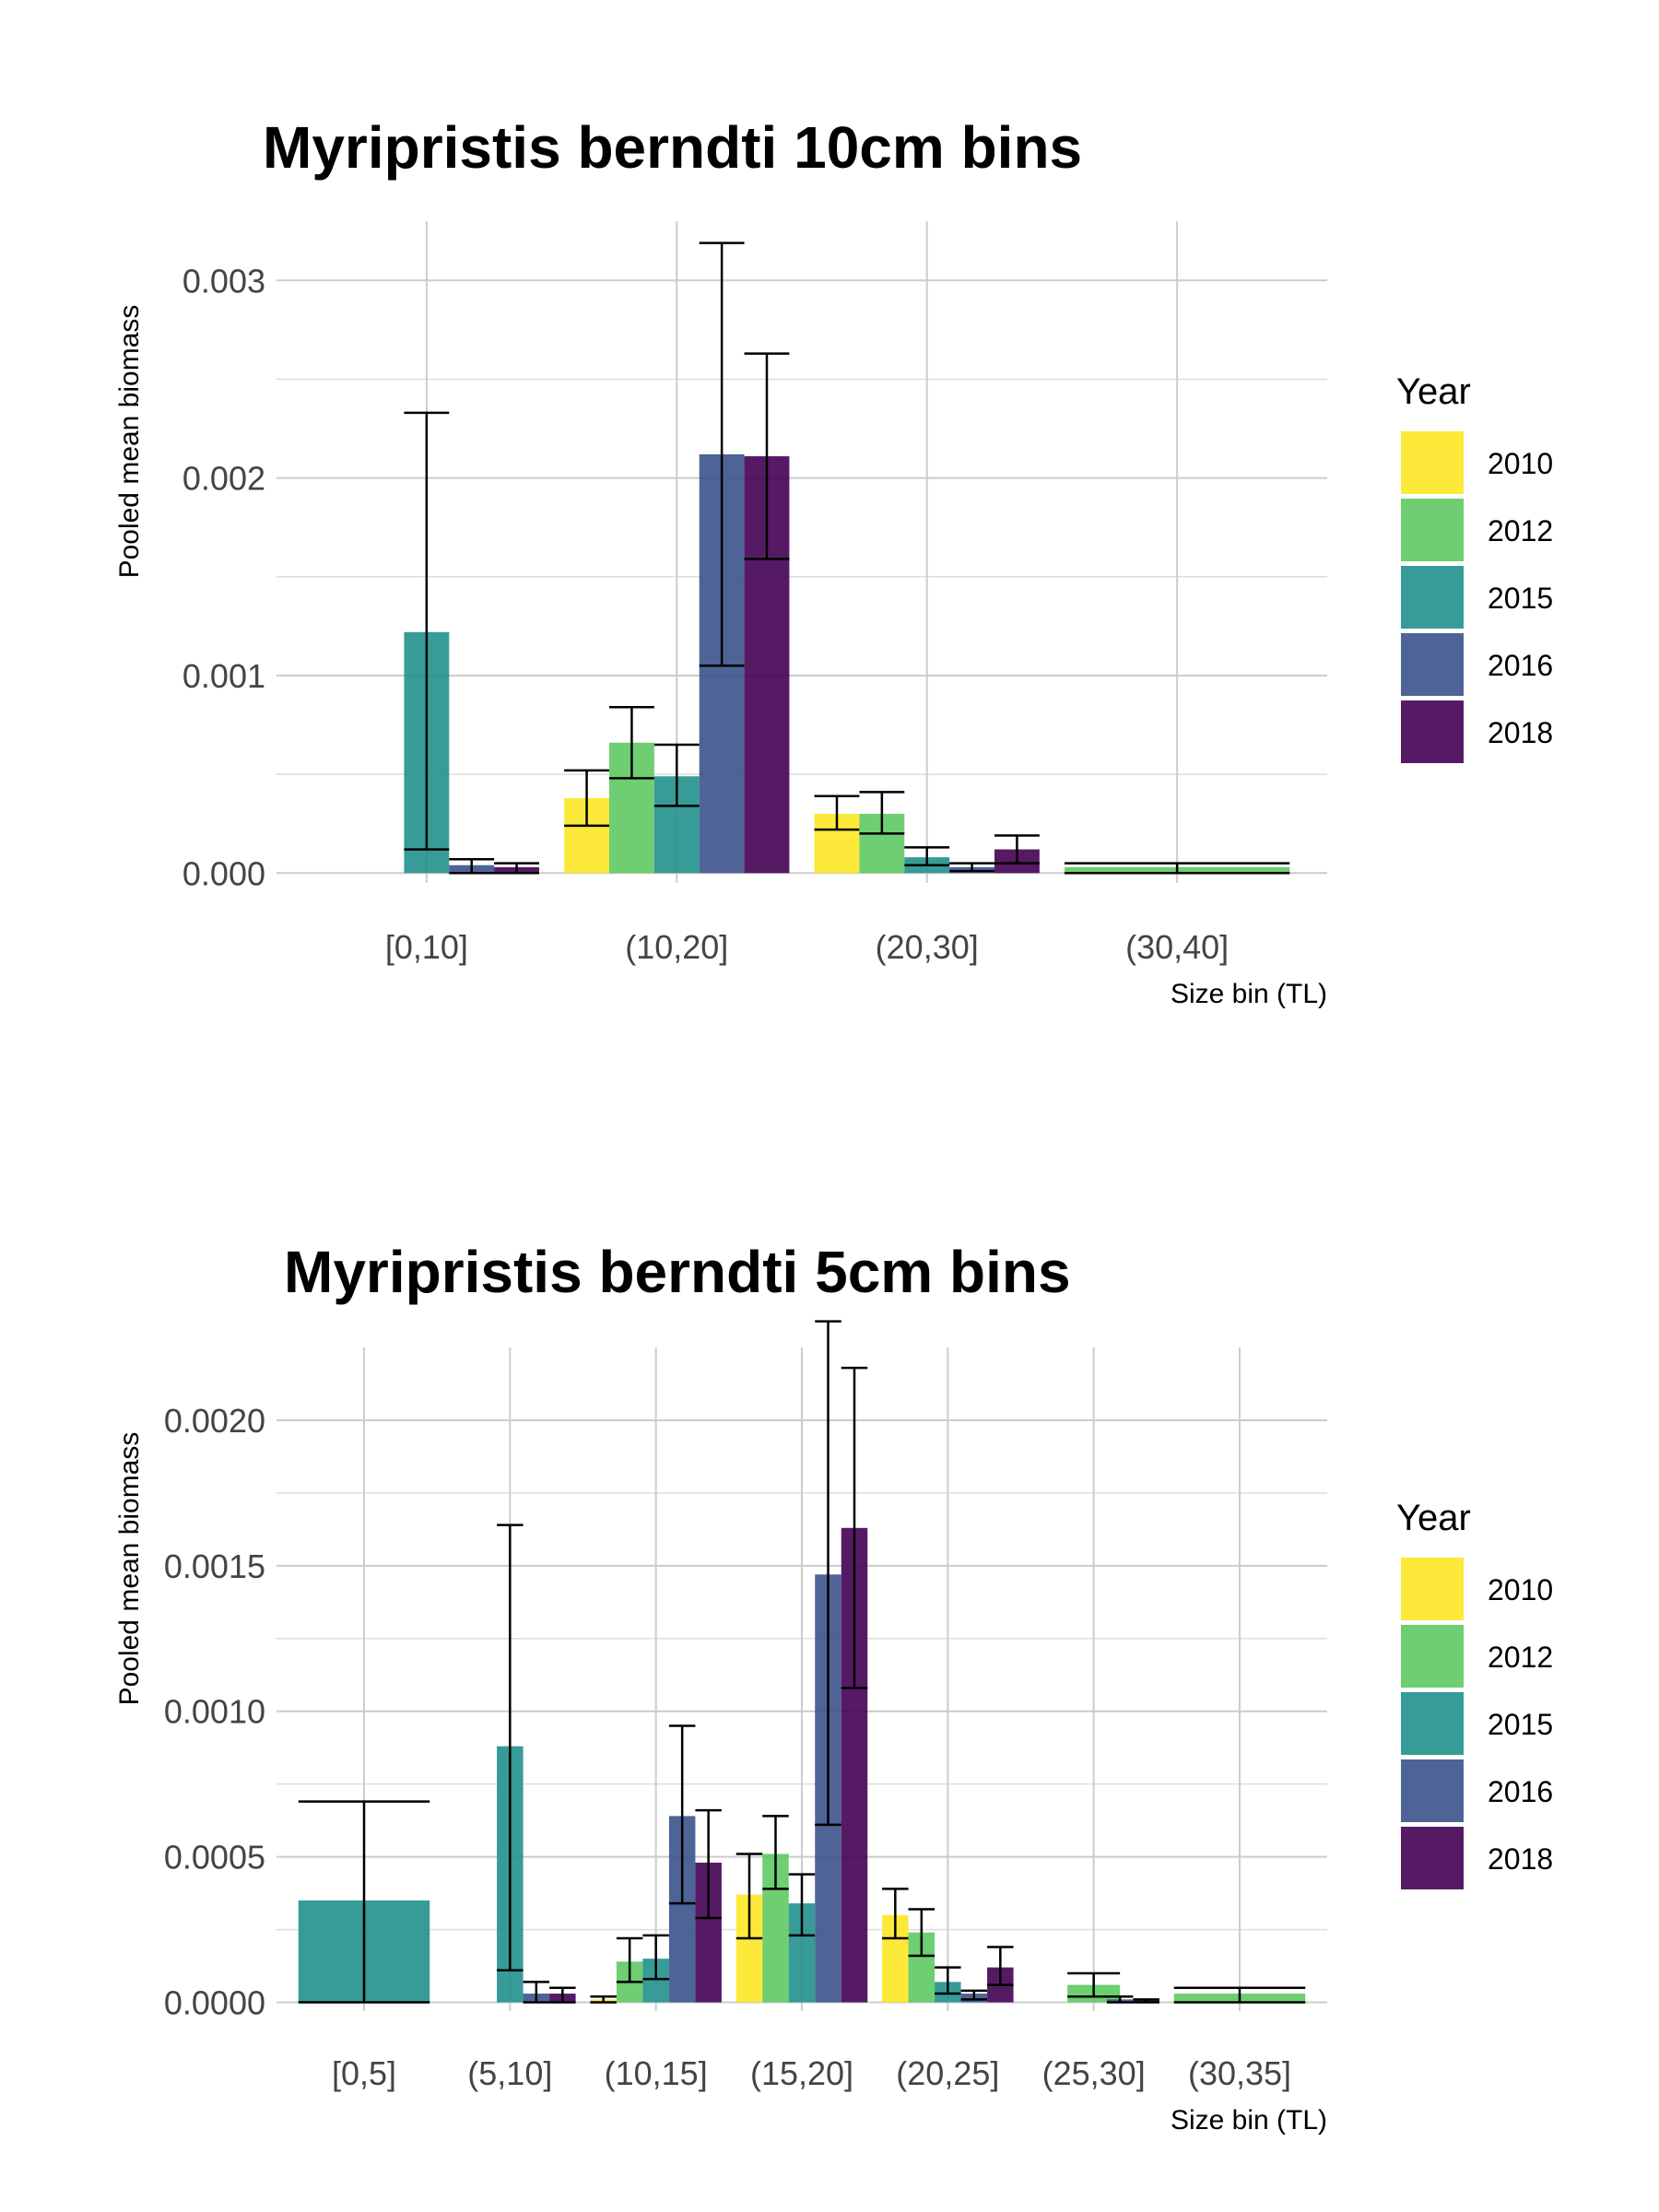 The width and height of the screenshot is (1659, 2212). I want to click on y-tick-label: 0.000, so click(223, 873).